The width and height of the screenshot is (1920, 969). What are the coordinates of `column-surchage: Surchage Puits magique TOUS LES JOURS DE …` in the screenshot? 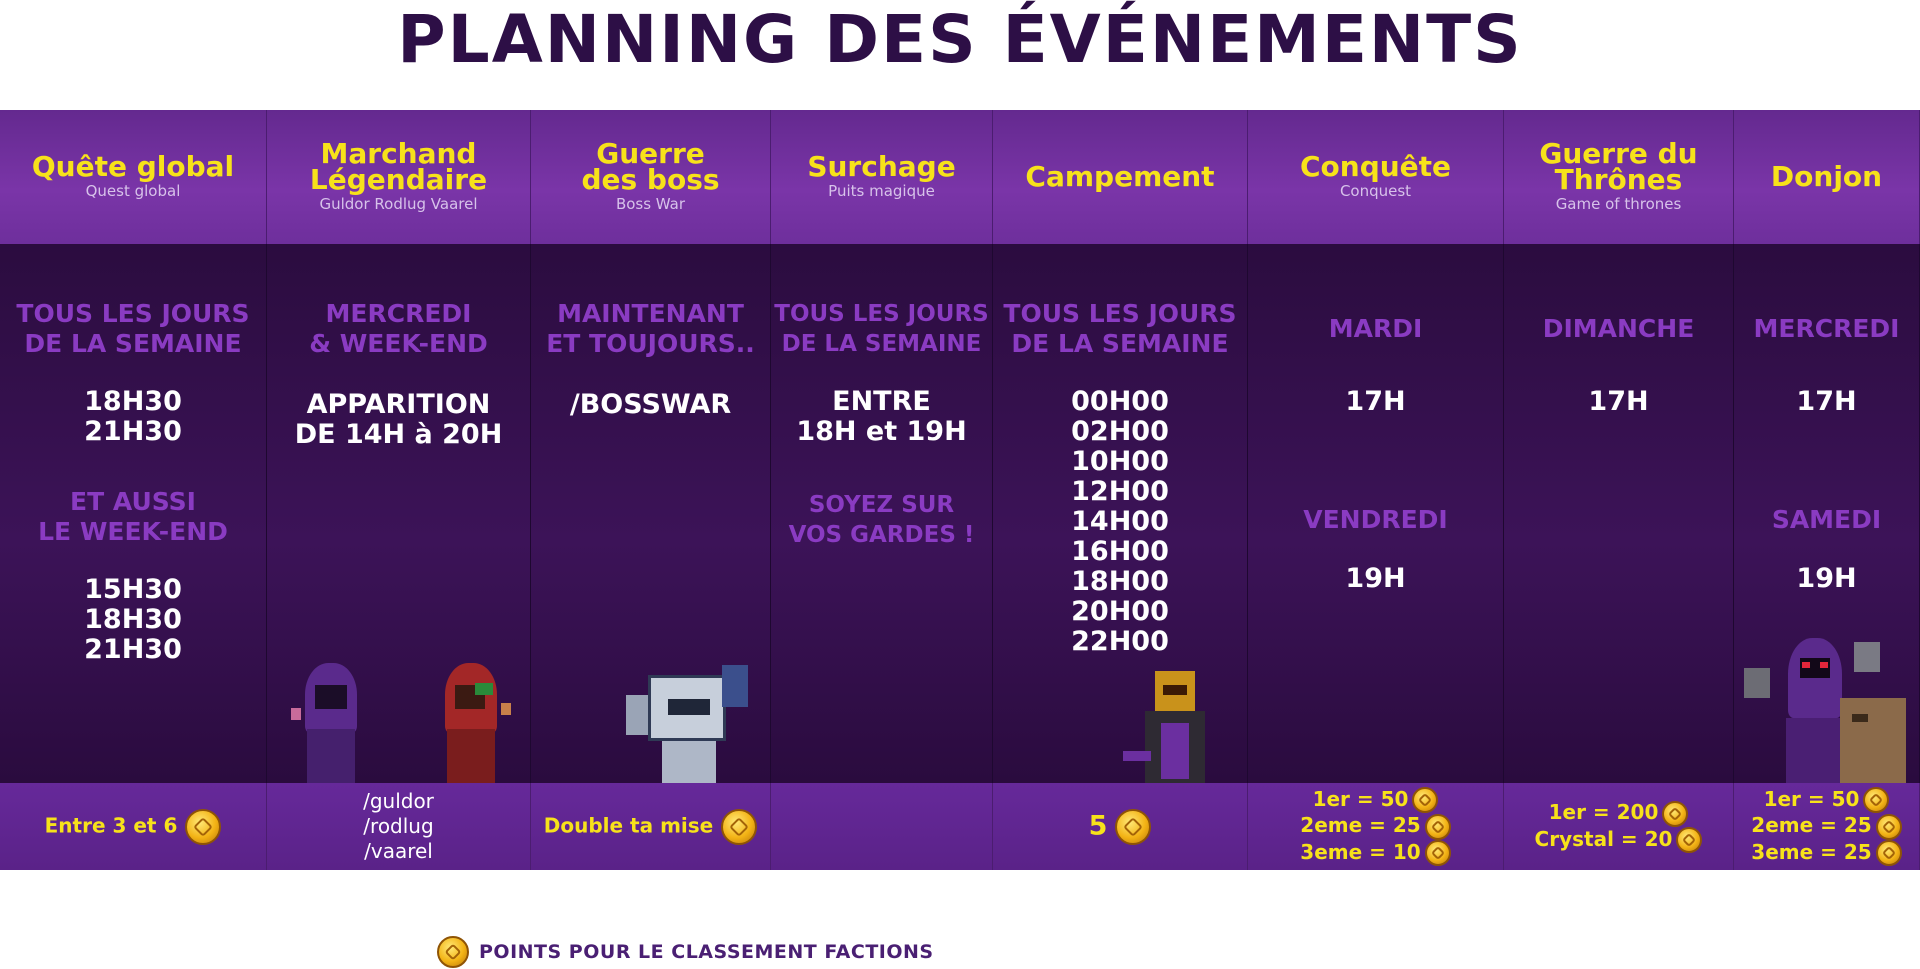 It's located at (882, 490).